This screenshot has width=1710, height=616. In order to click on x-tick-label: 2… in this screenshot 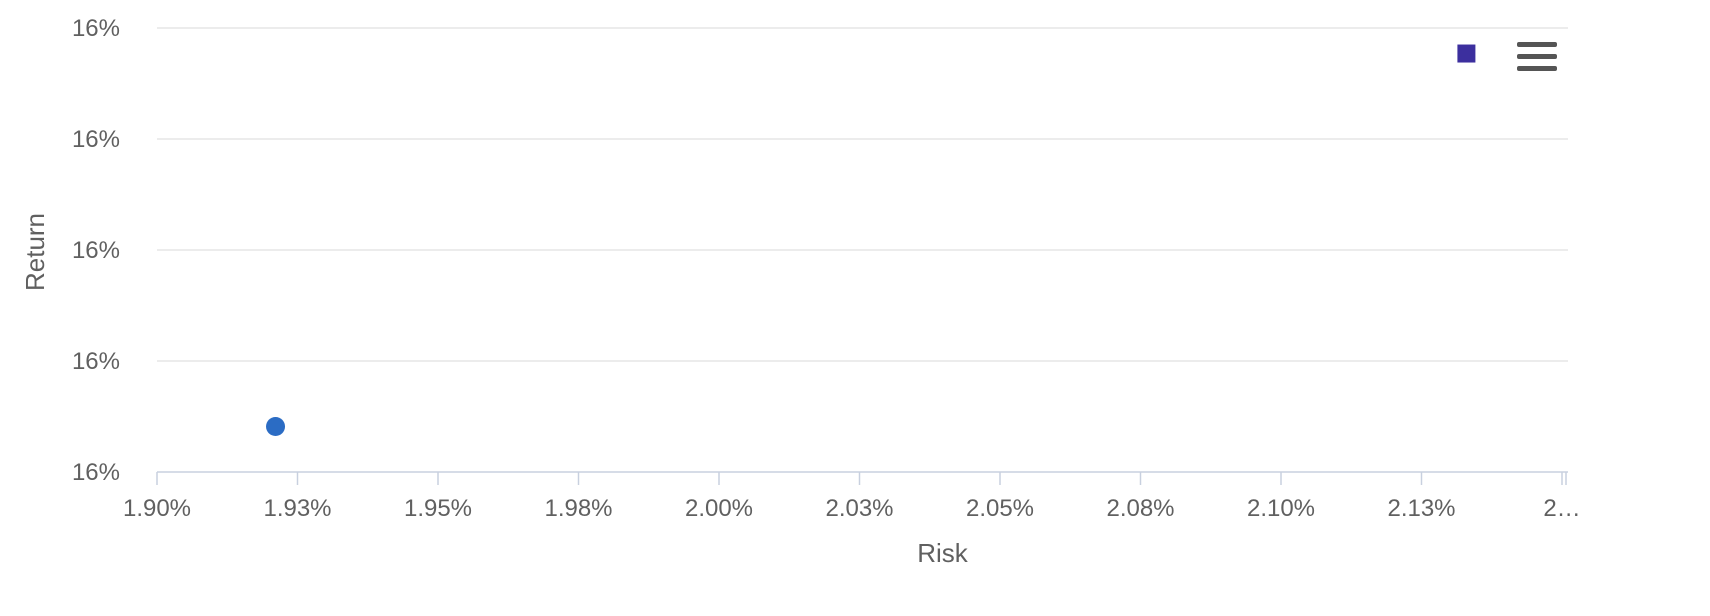, I will do `click(1561, 508)`.